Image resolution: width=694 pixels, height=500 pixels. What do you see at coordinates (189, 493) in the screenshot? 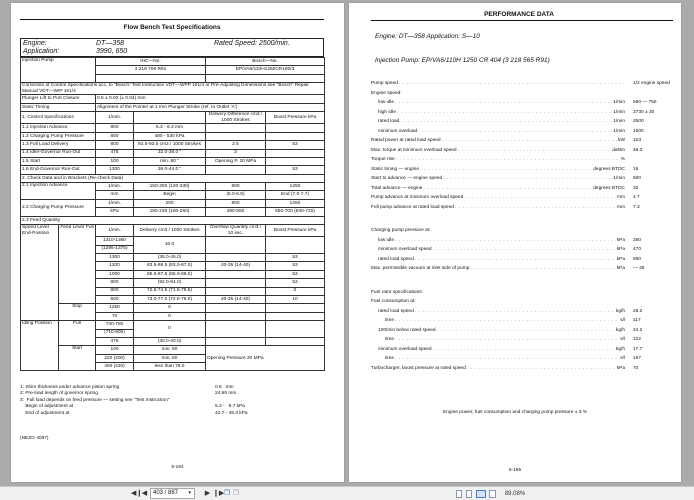
I see `dropdown-icon: ▾` at bounding box center [189, 493].